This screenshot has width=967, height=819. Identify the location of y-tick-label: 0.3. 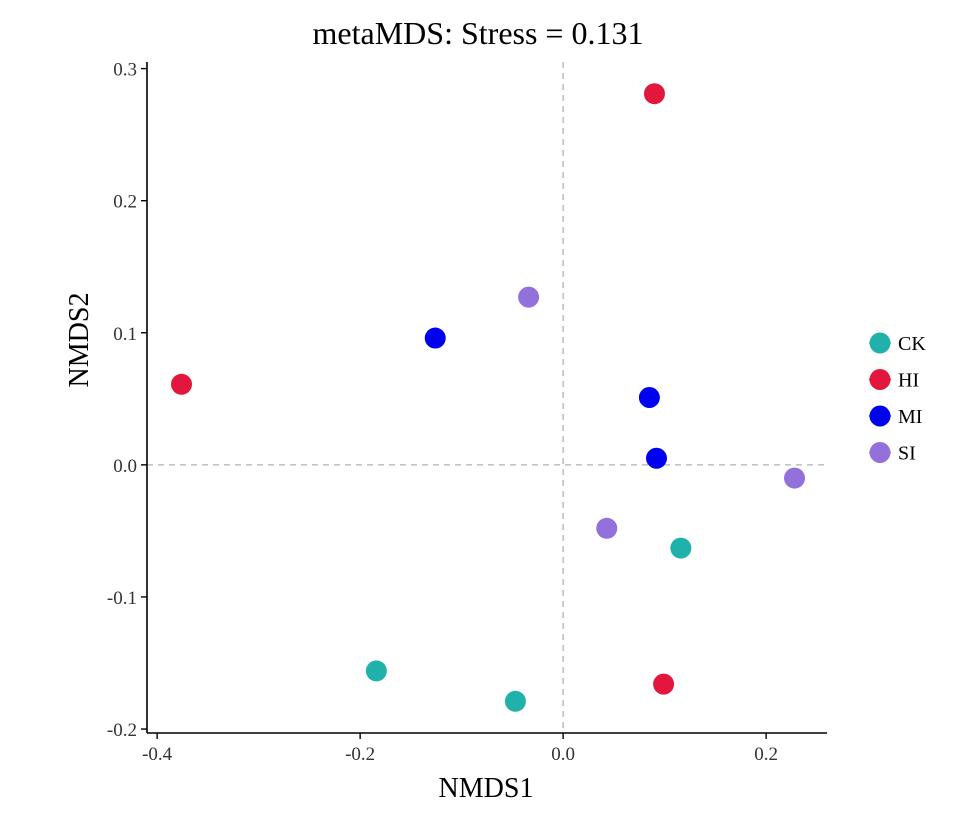
(125, 70).